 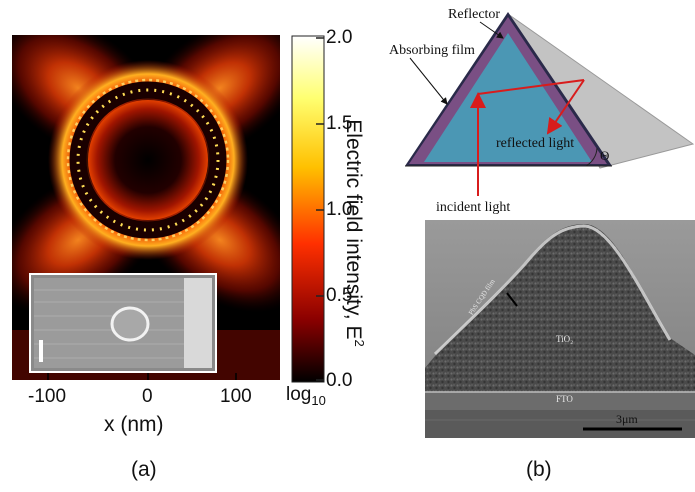 What do you see at coordinates (339, 123) in the screenshot?
I see `colorbar-tick-label: 1.5` at bounding box center [339, 123].